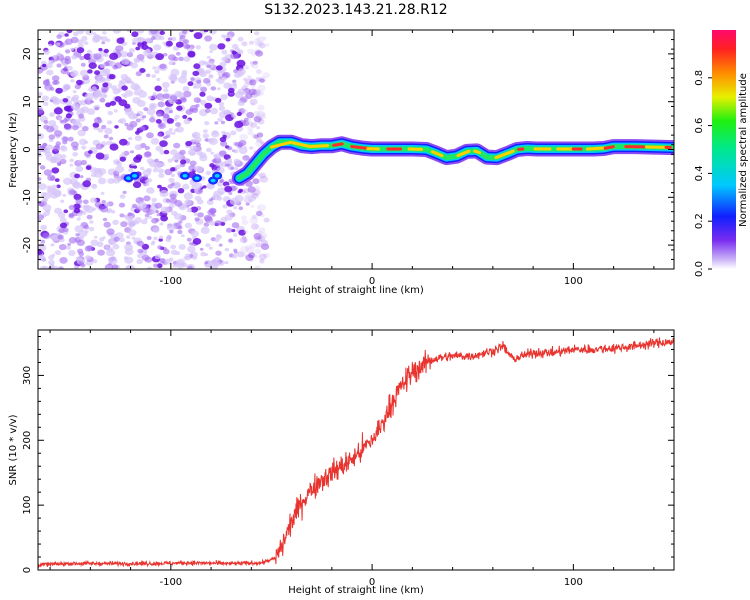 The image size is (750, 600). Describe the element at coordinates (13, 150) in the screenshot. I see `spectrogram-ylabel: Frequency (Hz)` at that location.